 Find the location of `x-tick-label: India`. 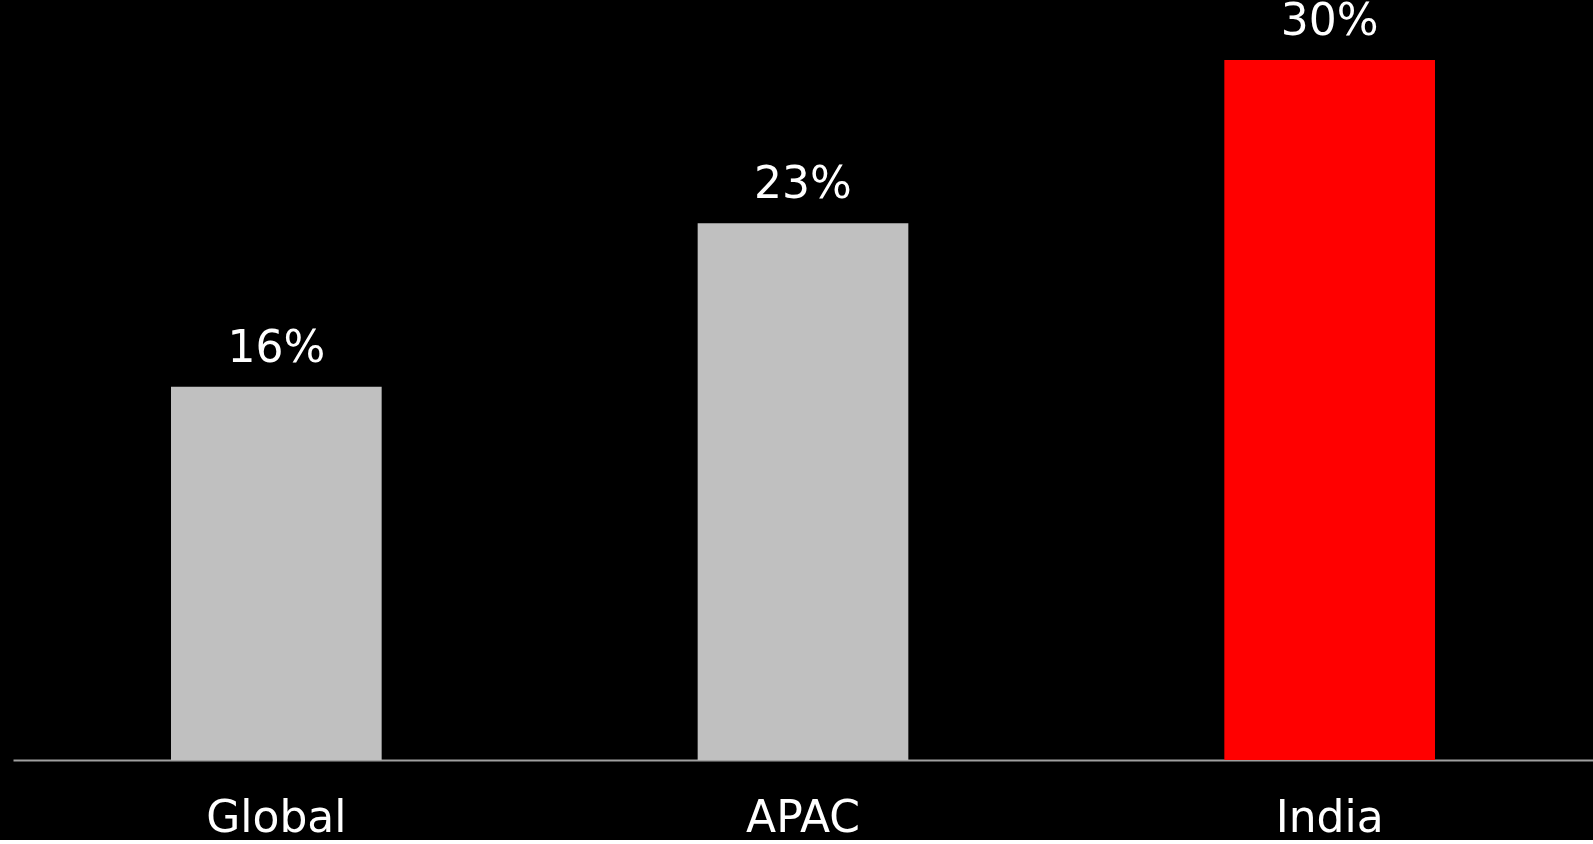

x-tick-label: India is located at coordinates (1329, 816).